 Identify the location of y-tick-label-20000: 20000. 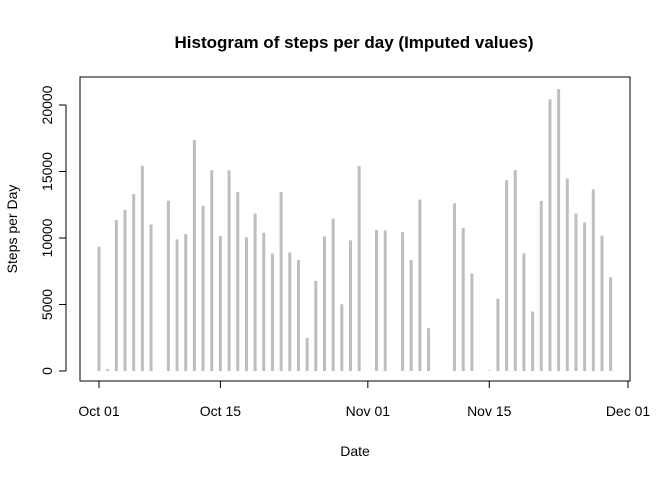
(47, 104).